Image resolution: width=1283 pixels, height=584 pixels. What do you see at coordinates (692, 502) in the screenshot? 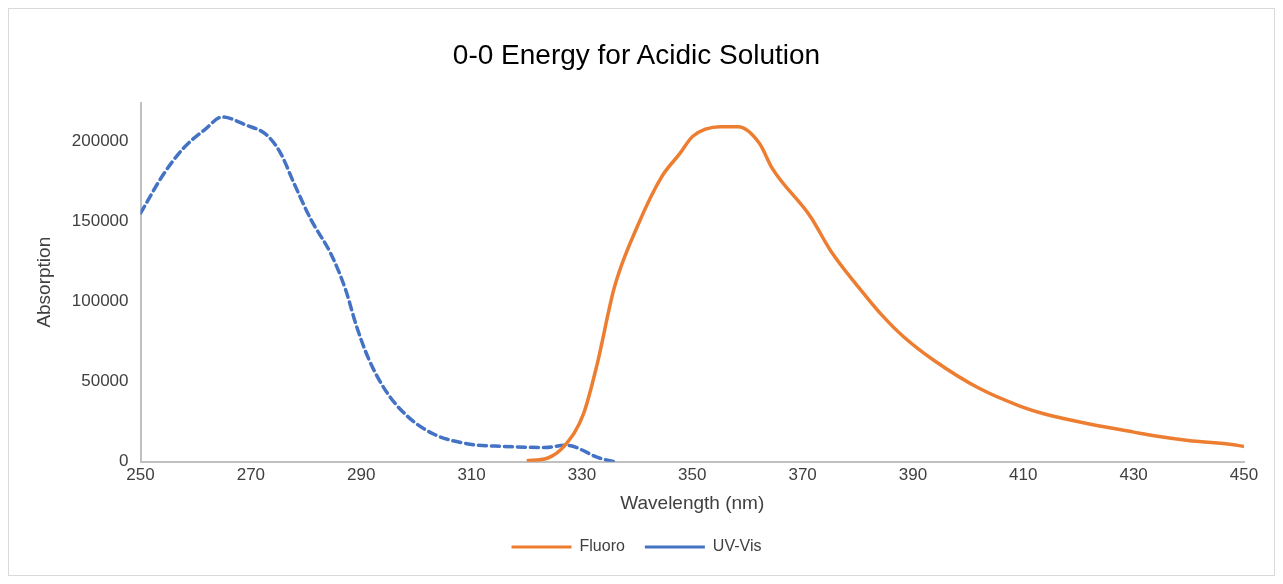
I see `x-axis-title: Wavelength (nm)` at bounding box center [692, 502].